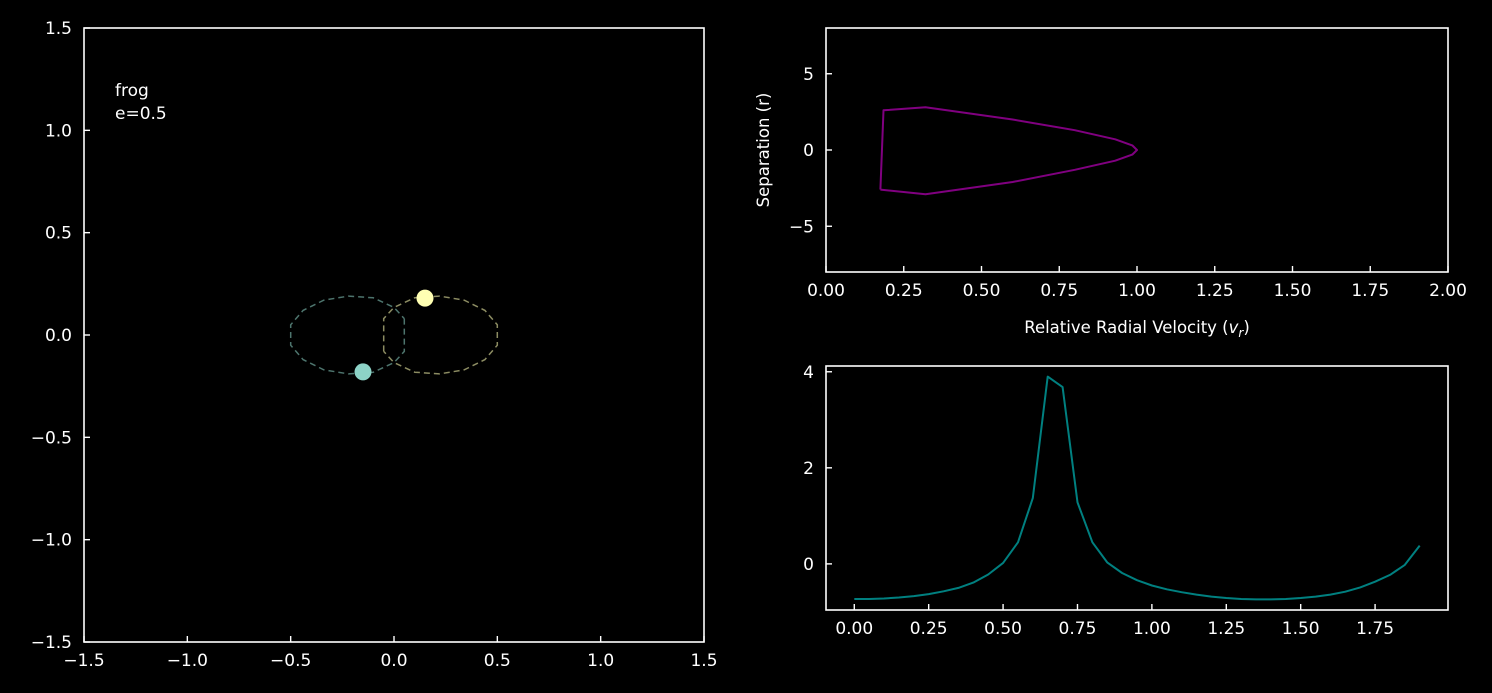  What do you see at coordinates (132, 91) in the screenshot?
I see `orbit-annotation-line-1: frog` at bounding box center [132, 91].